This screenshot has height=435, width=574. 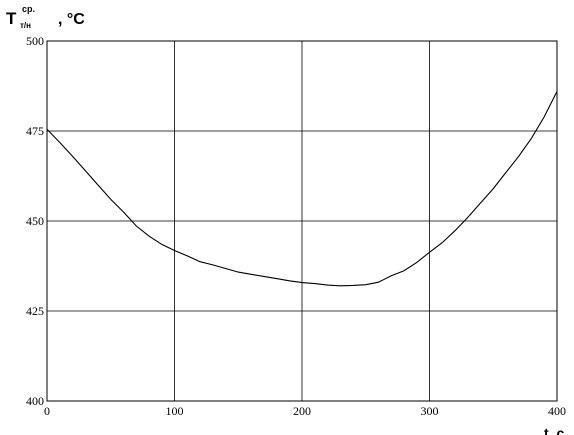 What do you see at coordinates (47, 411) in the screenshot?
I see `x-tick-label: 0` at bounding box center [47, 411].